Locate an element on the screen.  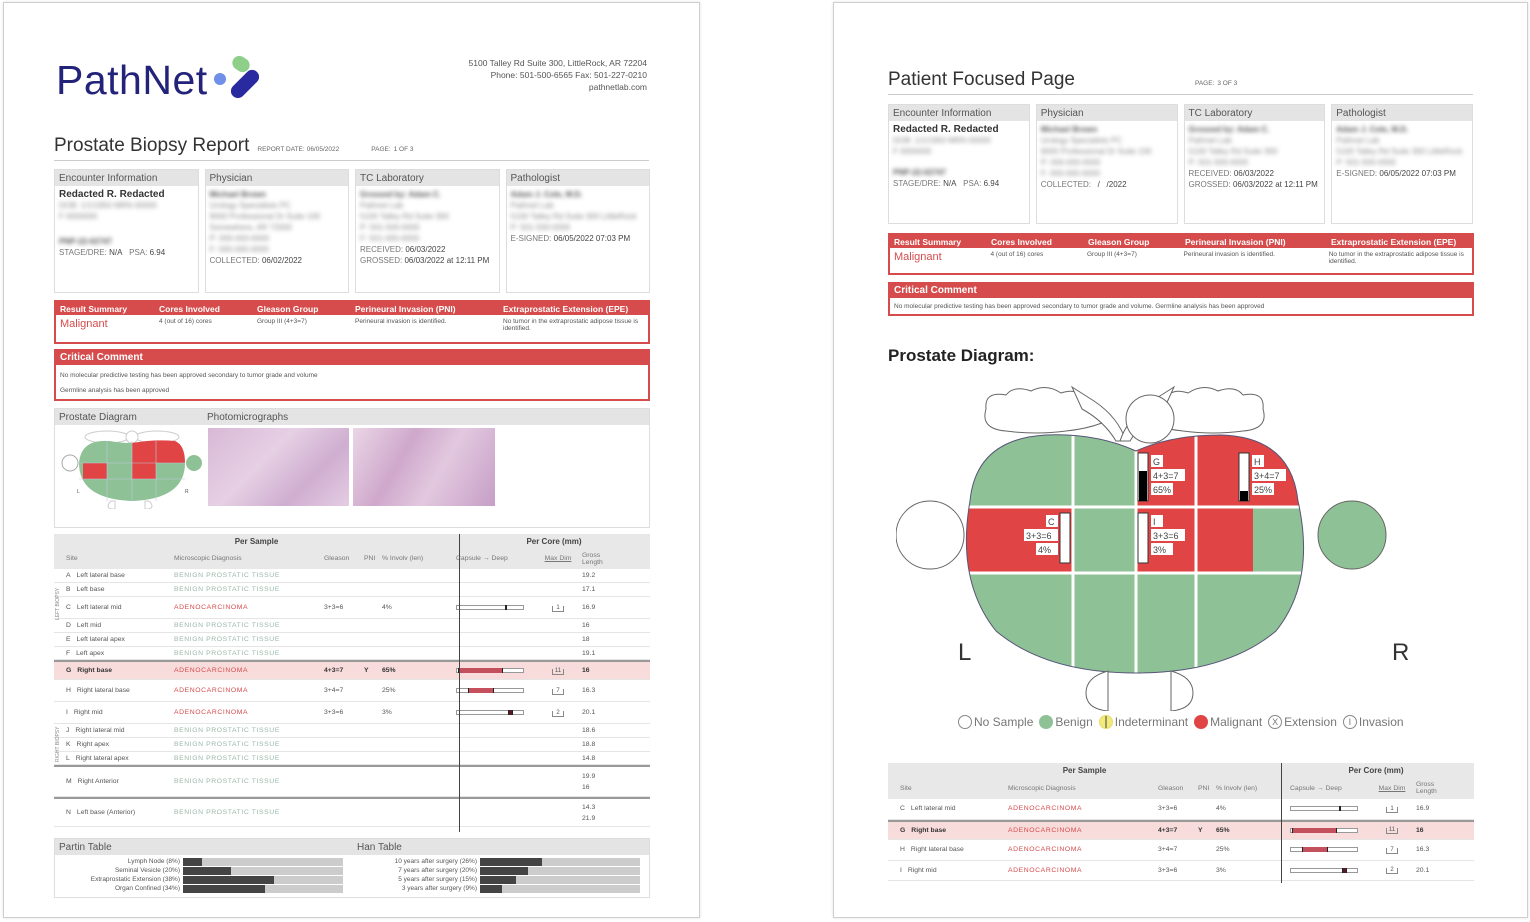
bar-row: Seminal Vesicle (20%) is located at coordinates (203, 870).